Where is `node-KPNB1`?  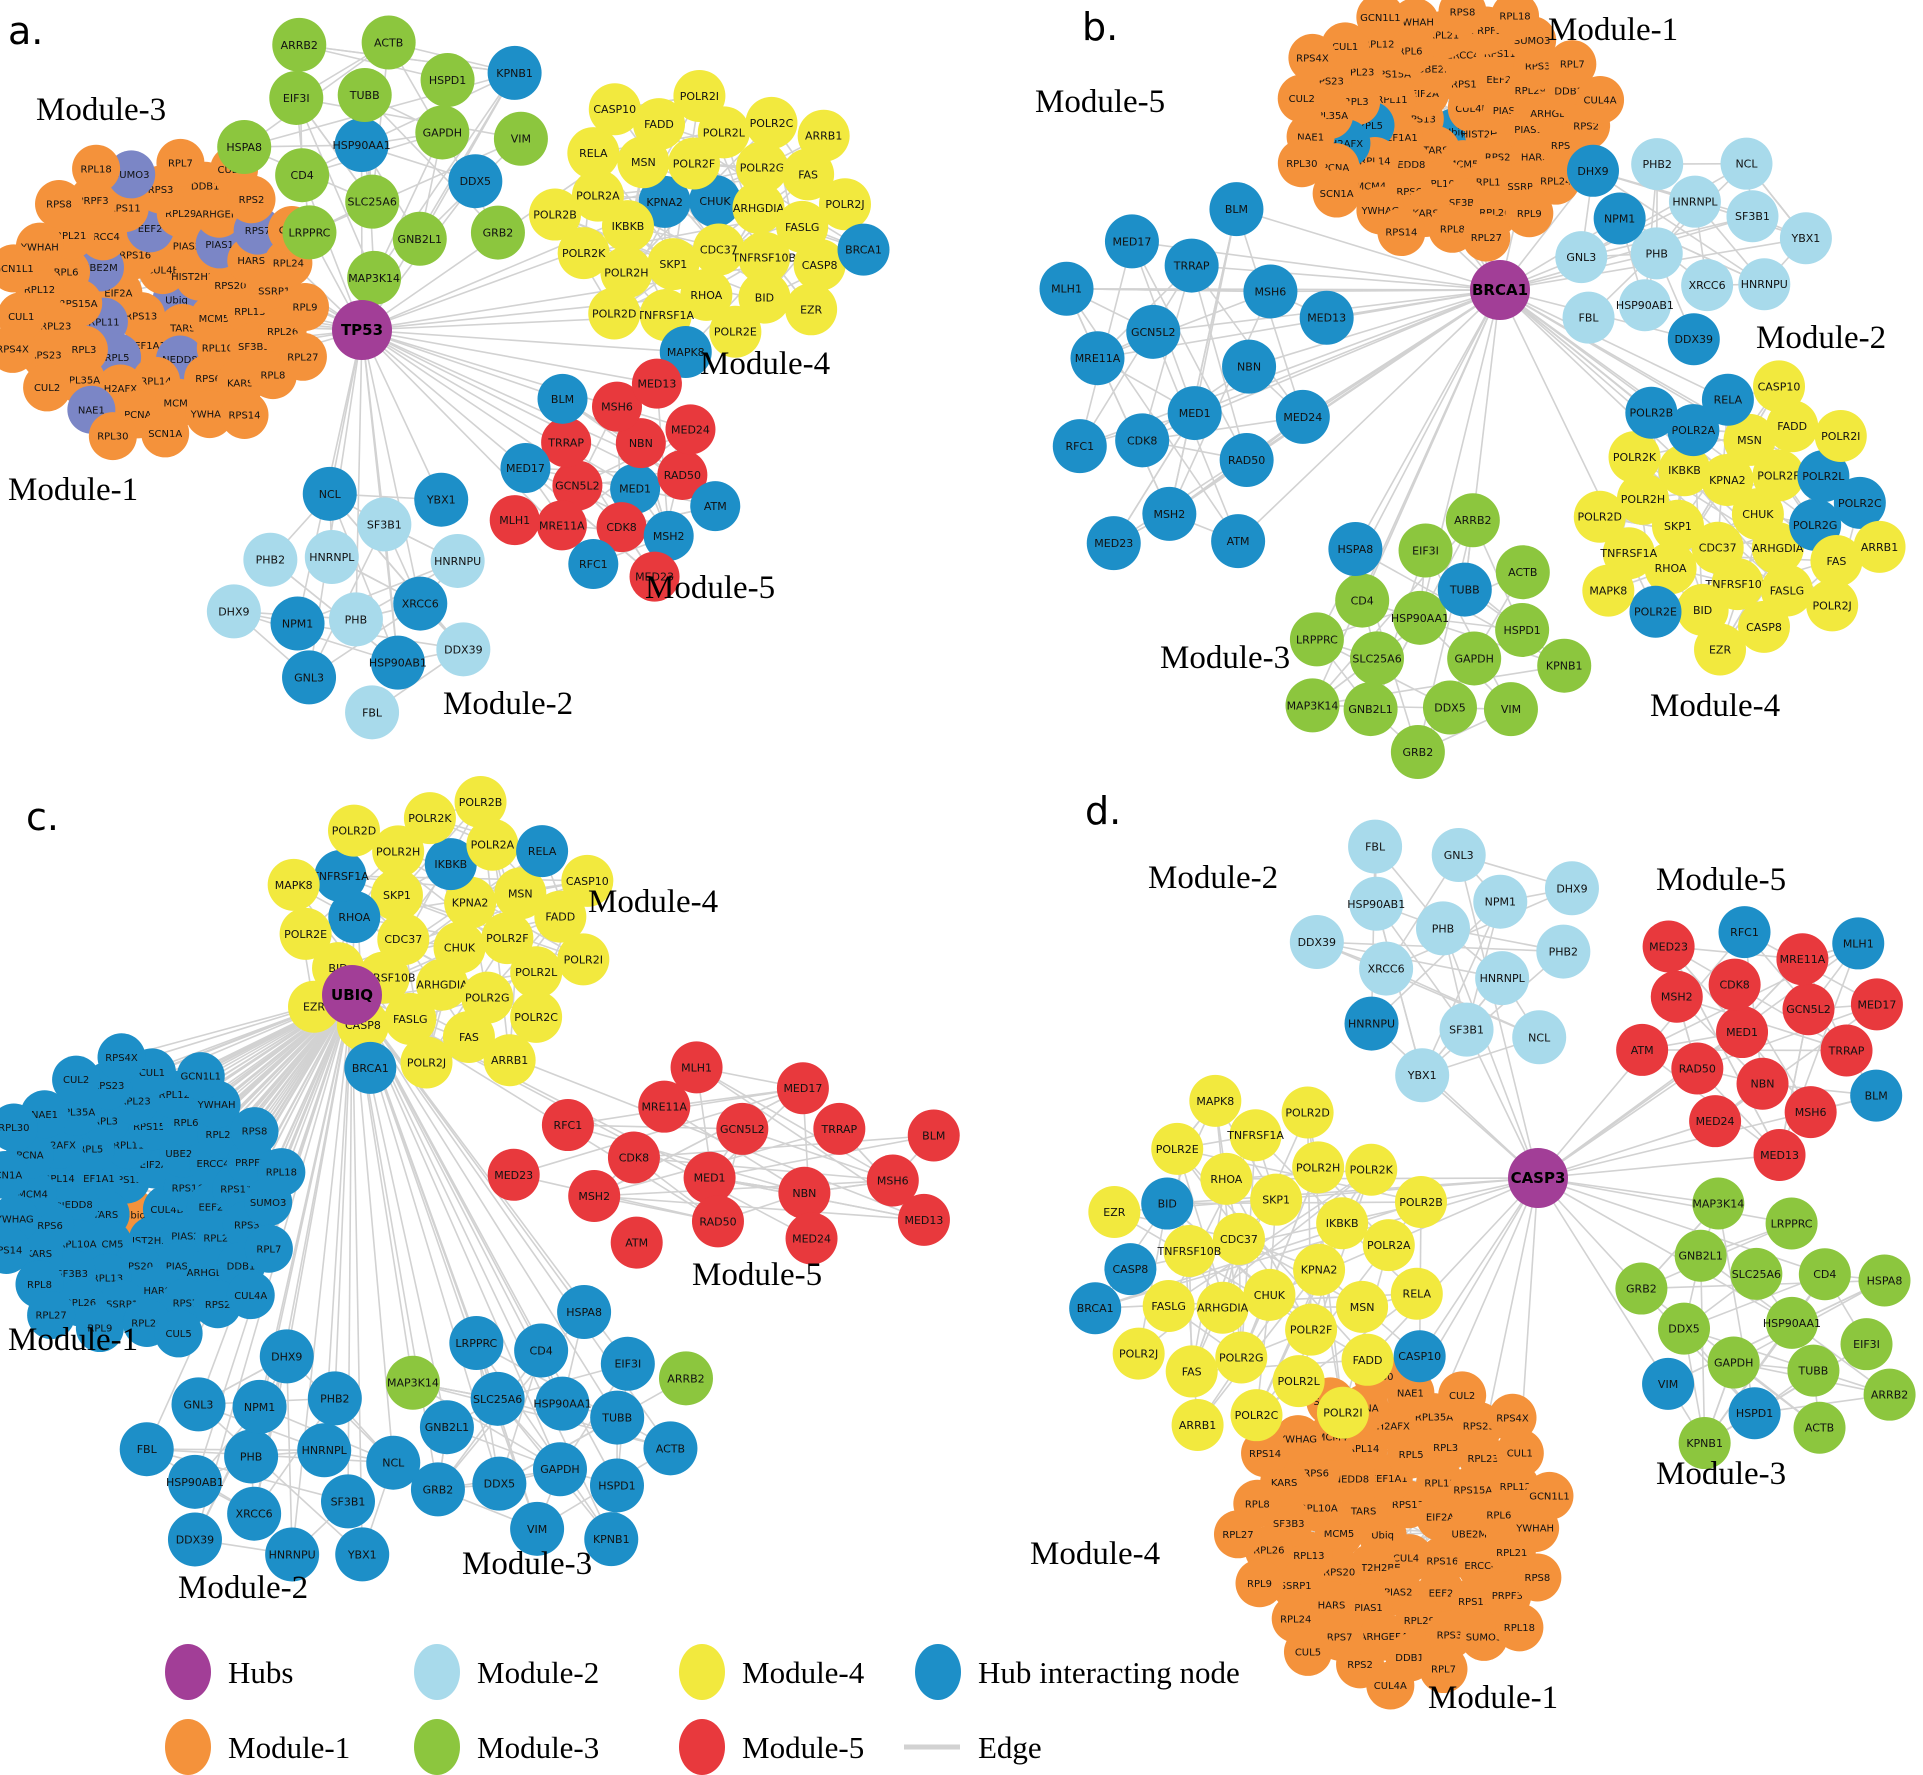
node-KPNB1 is located at coordinates (611, 1539).